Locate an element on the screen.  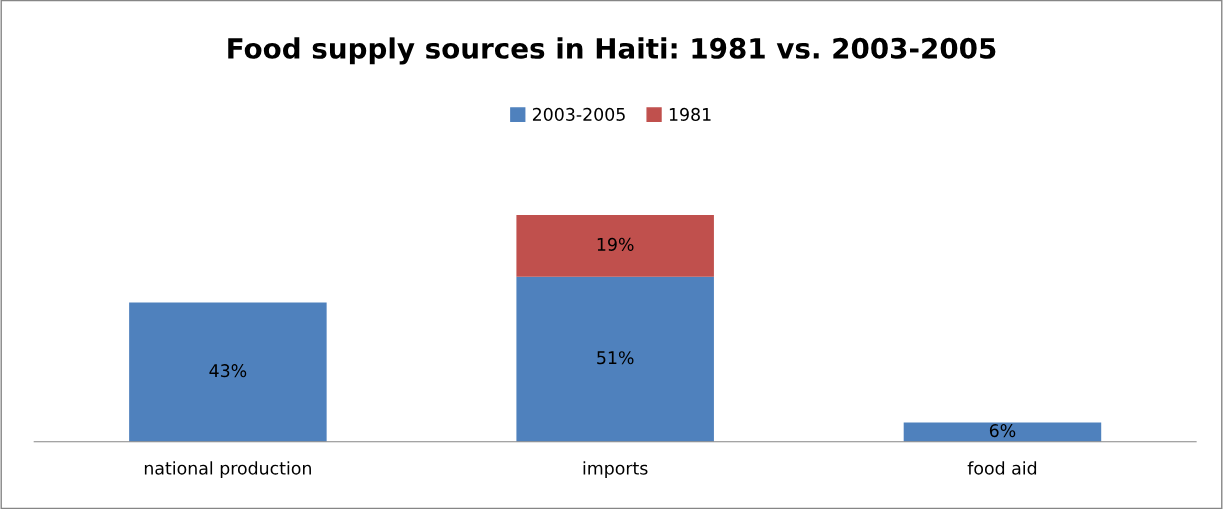
data-label: 19% is located at coordinates (615, 244).